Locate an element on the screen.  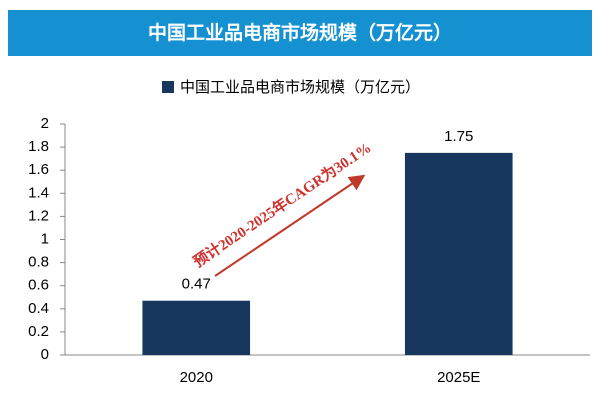
y-tick-label: 0.2 is located at coordinates (38, 331).